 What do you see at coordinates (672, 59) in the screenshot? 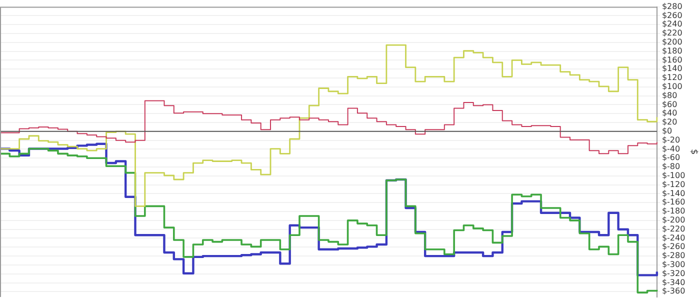
I see `y-tick-label: $160` at bounding box center [672, 59].